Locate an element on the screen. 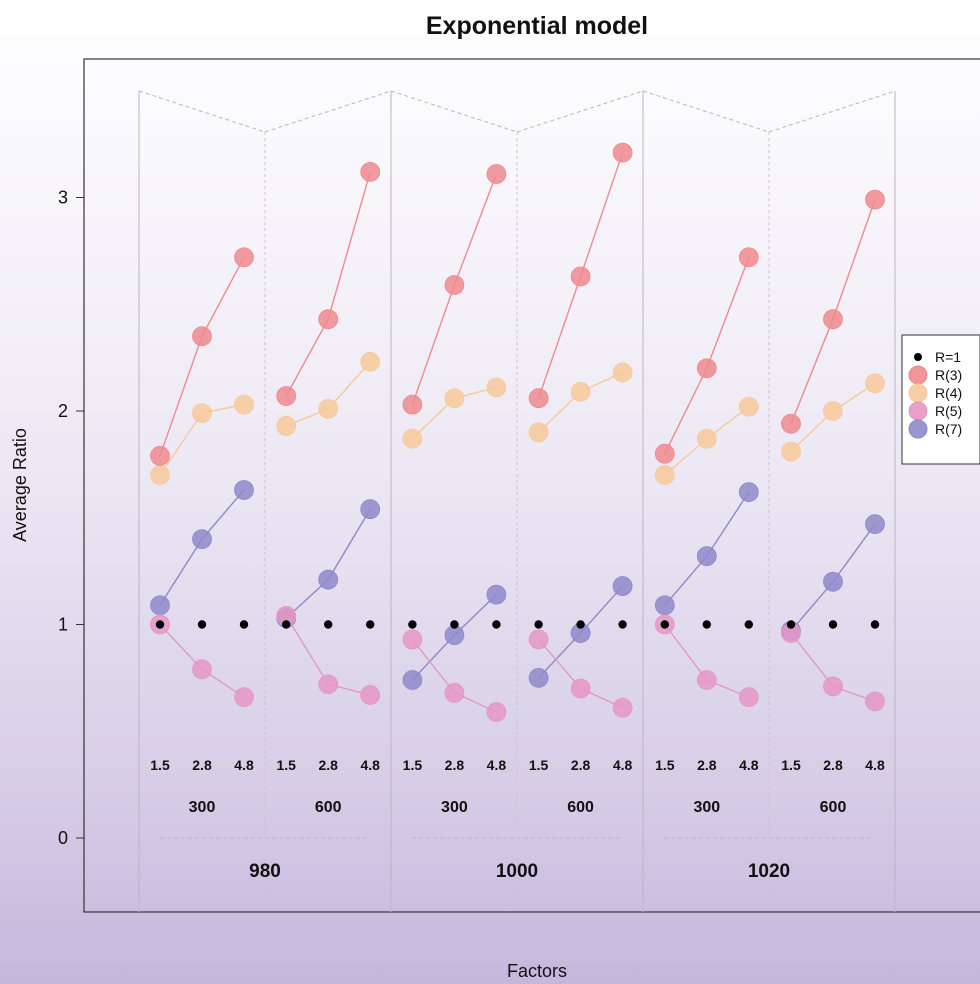 The width and height of the screenshot is (980, 984). legend: R=1 R(3) R(4) R(5) R(7) is located at coordinates (940, 399).